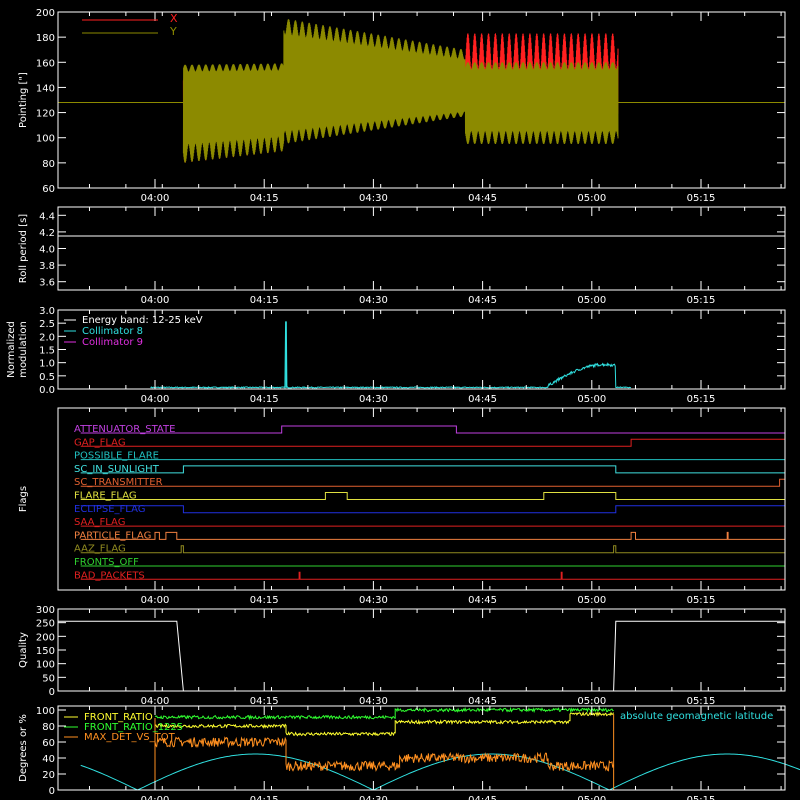 The width and height of the screenshot is (800, 800). Describe the element at coordinates (100, 442) in the screenshot. I see `flag-label-gap_flag: GAP_FLAG` at that location.